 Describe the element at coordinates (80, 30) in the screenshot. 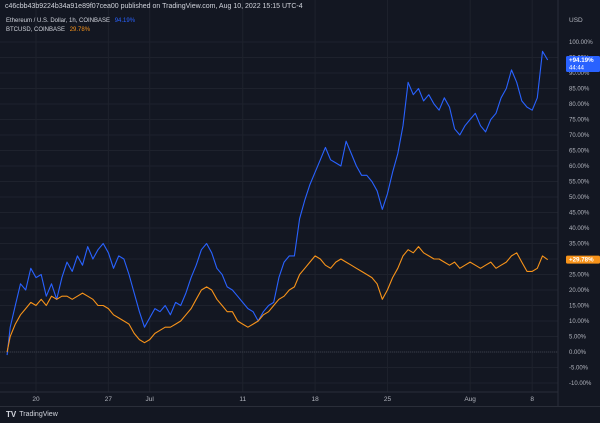

I see `legend-value: 29.78%` at that location.